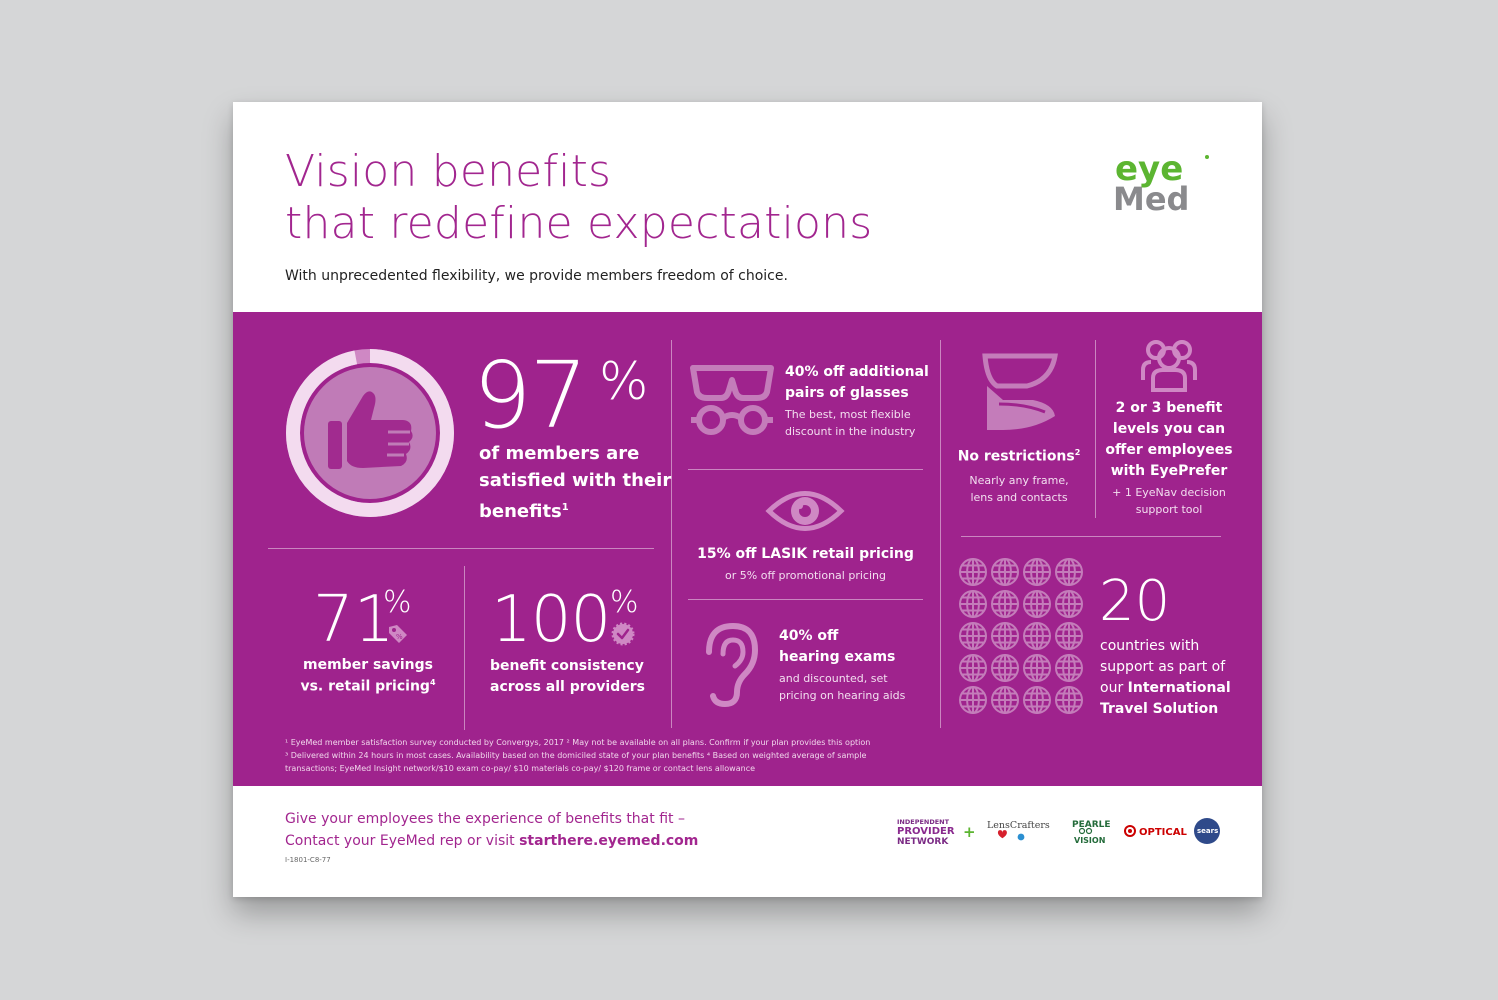 The height and width of the screenshot is (1000, 1498). Describe the element at coordinates (1095, 429) in the screenshot. I see `divider-col3` at that location.